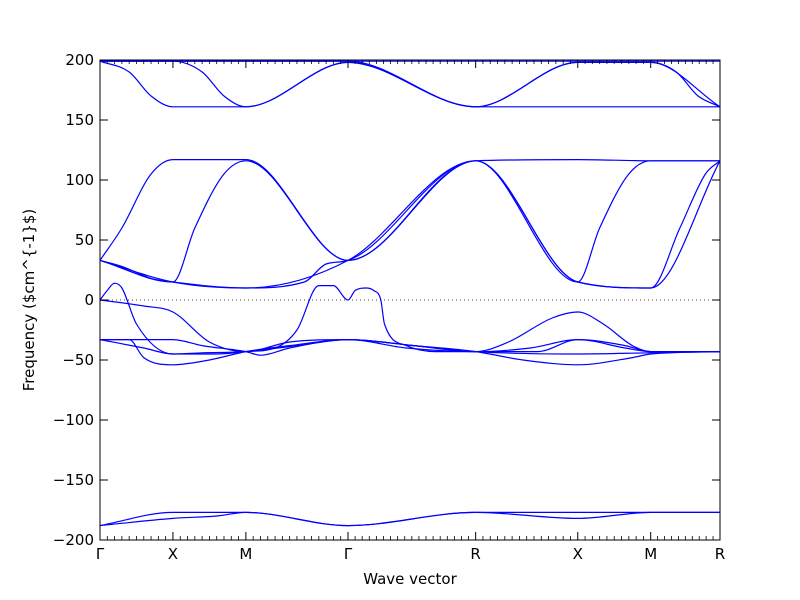 This screenshot has width=800, height=600. Describe the element at coordinates (84, 240) in the screenshot. I see `y-tick-label-3: 50` at that location.